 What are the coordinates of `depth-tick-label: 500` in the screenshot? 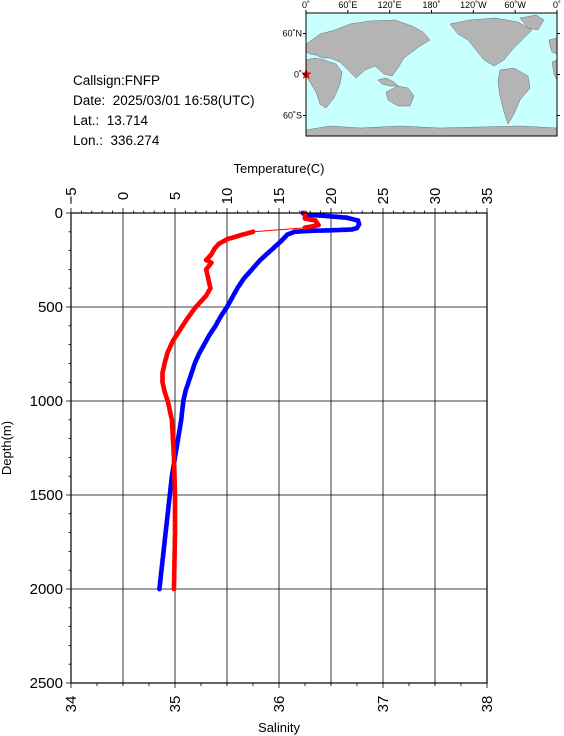 It's located at (50, 307).